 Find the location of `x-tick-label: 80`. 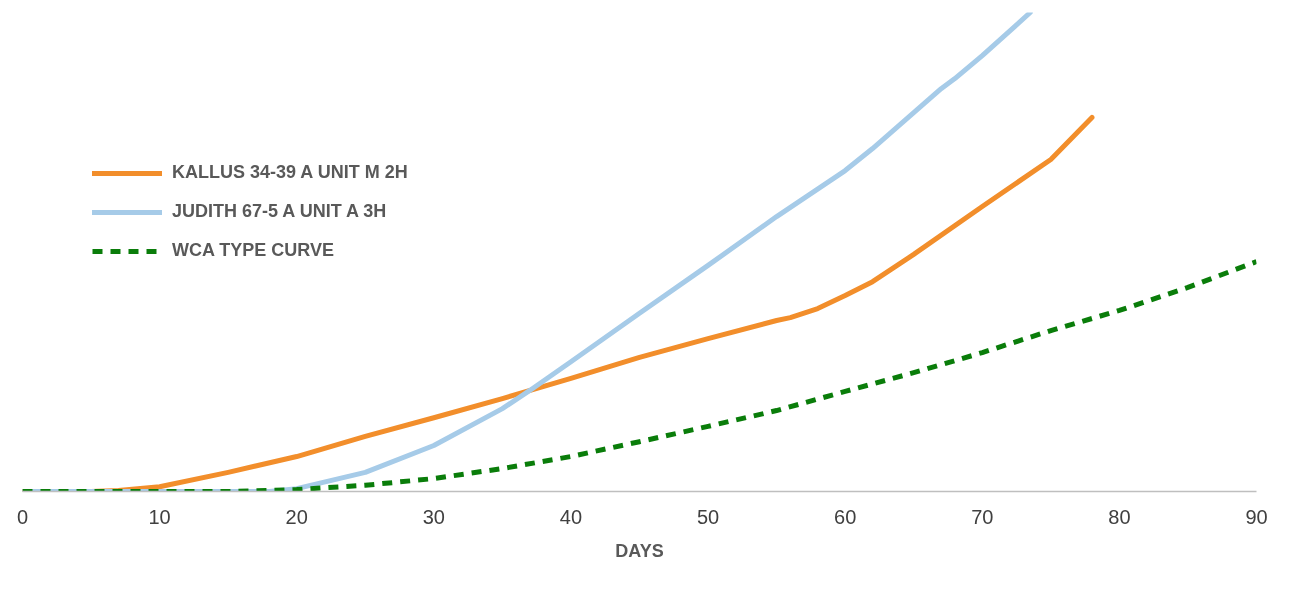

x-tick-label: 80 is located at coordinates (1119, 516).